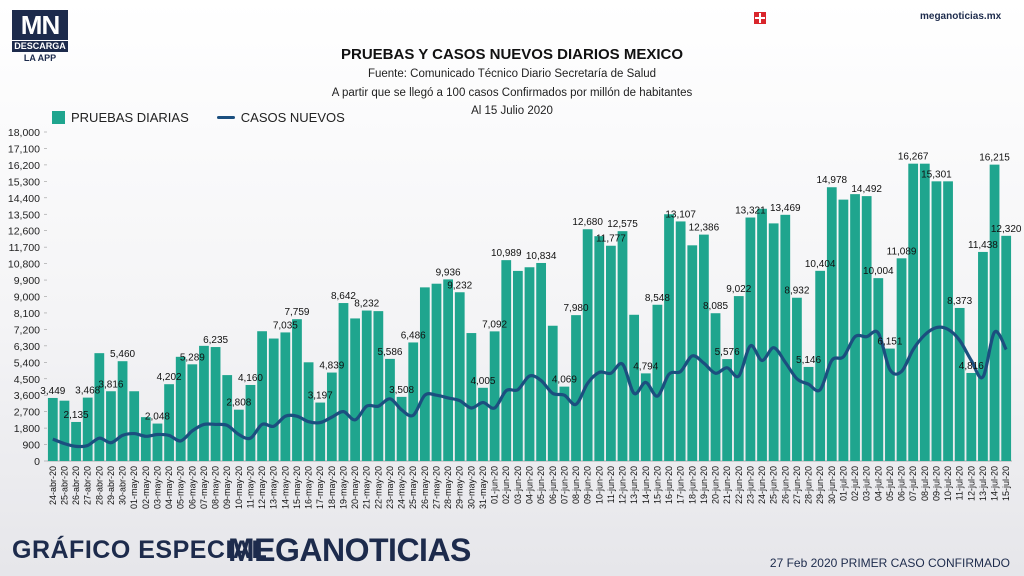 Image resolution: width=1024 pixels, height=576 pixels. I want to click on x-tick-label: 30-may-20, so click(471, 487).